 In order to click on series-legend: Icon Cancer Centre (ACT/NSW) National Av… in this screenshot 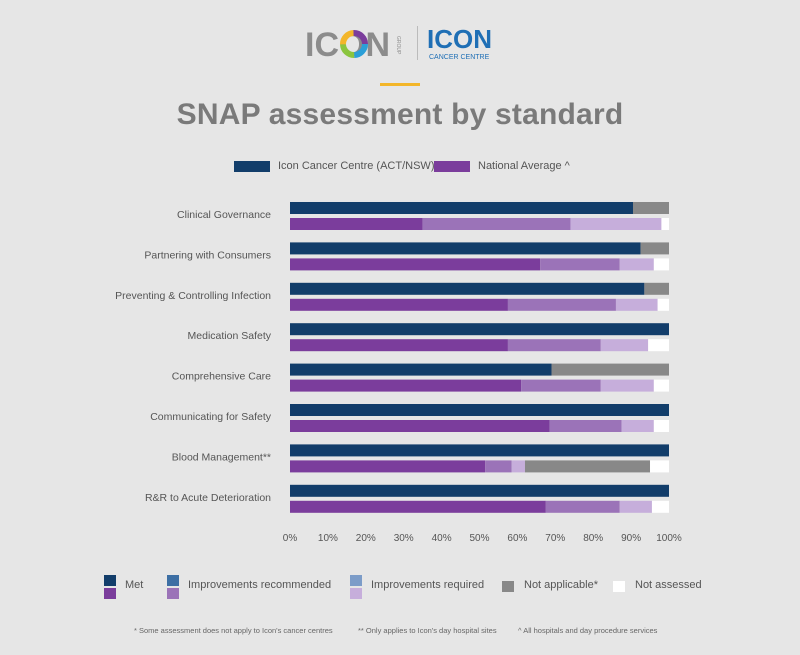, I will do `click(400, 167)`.